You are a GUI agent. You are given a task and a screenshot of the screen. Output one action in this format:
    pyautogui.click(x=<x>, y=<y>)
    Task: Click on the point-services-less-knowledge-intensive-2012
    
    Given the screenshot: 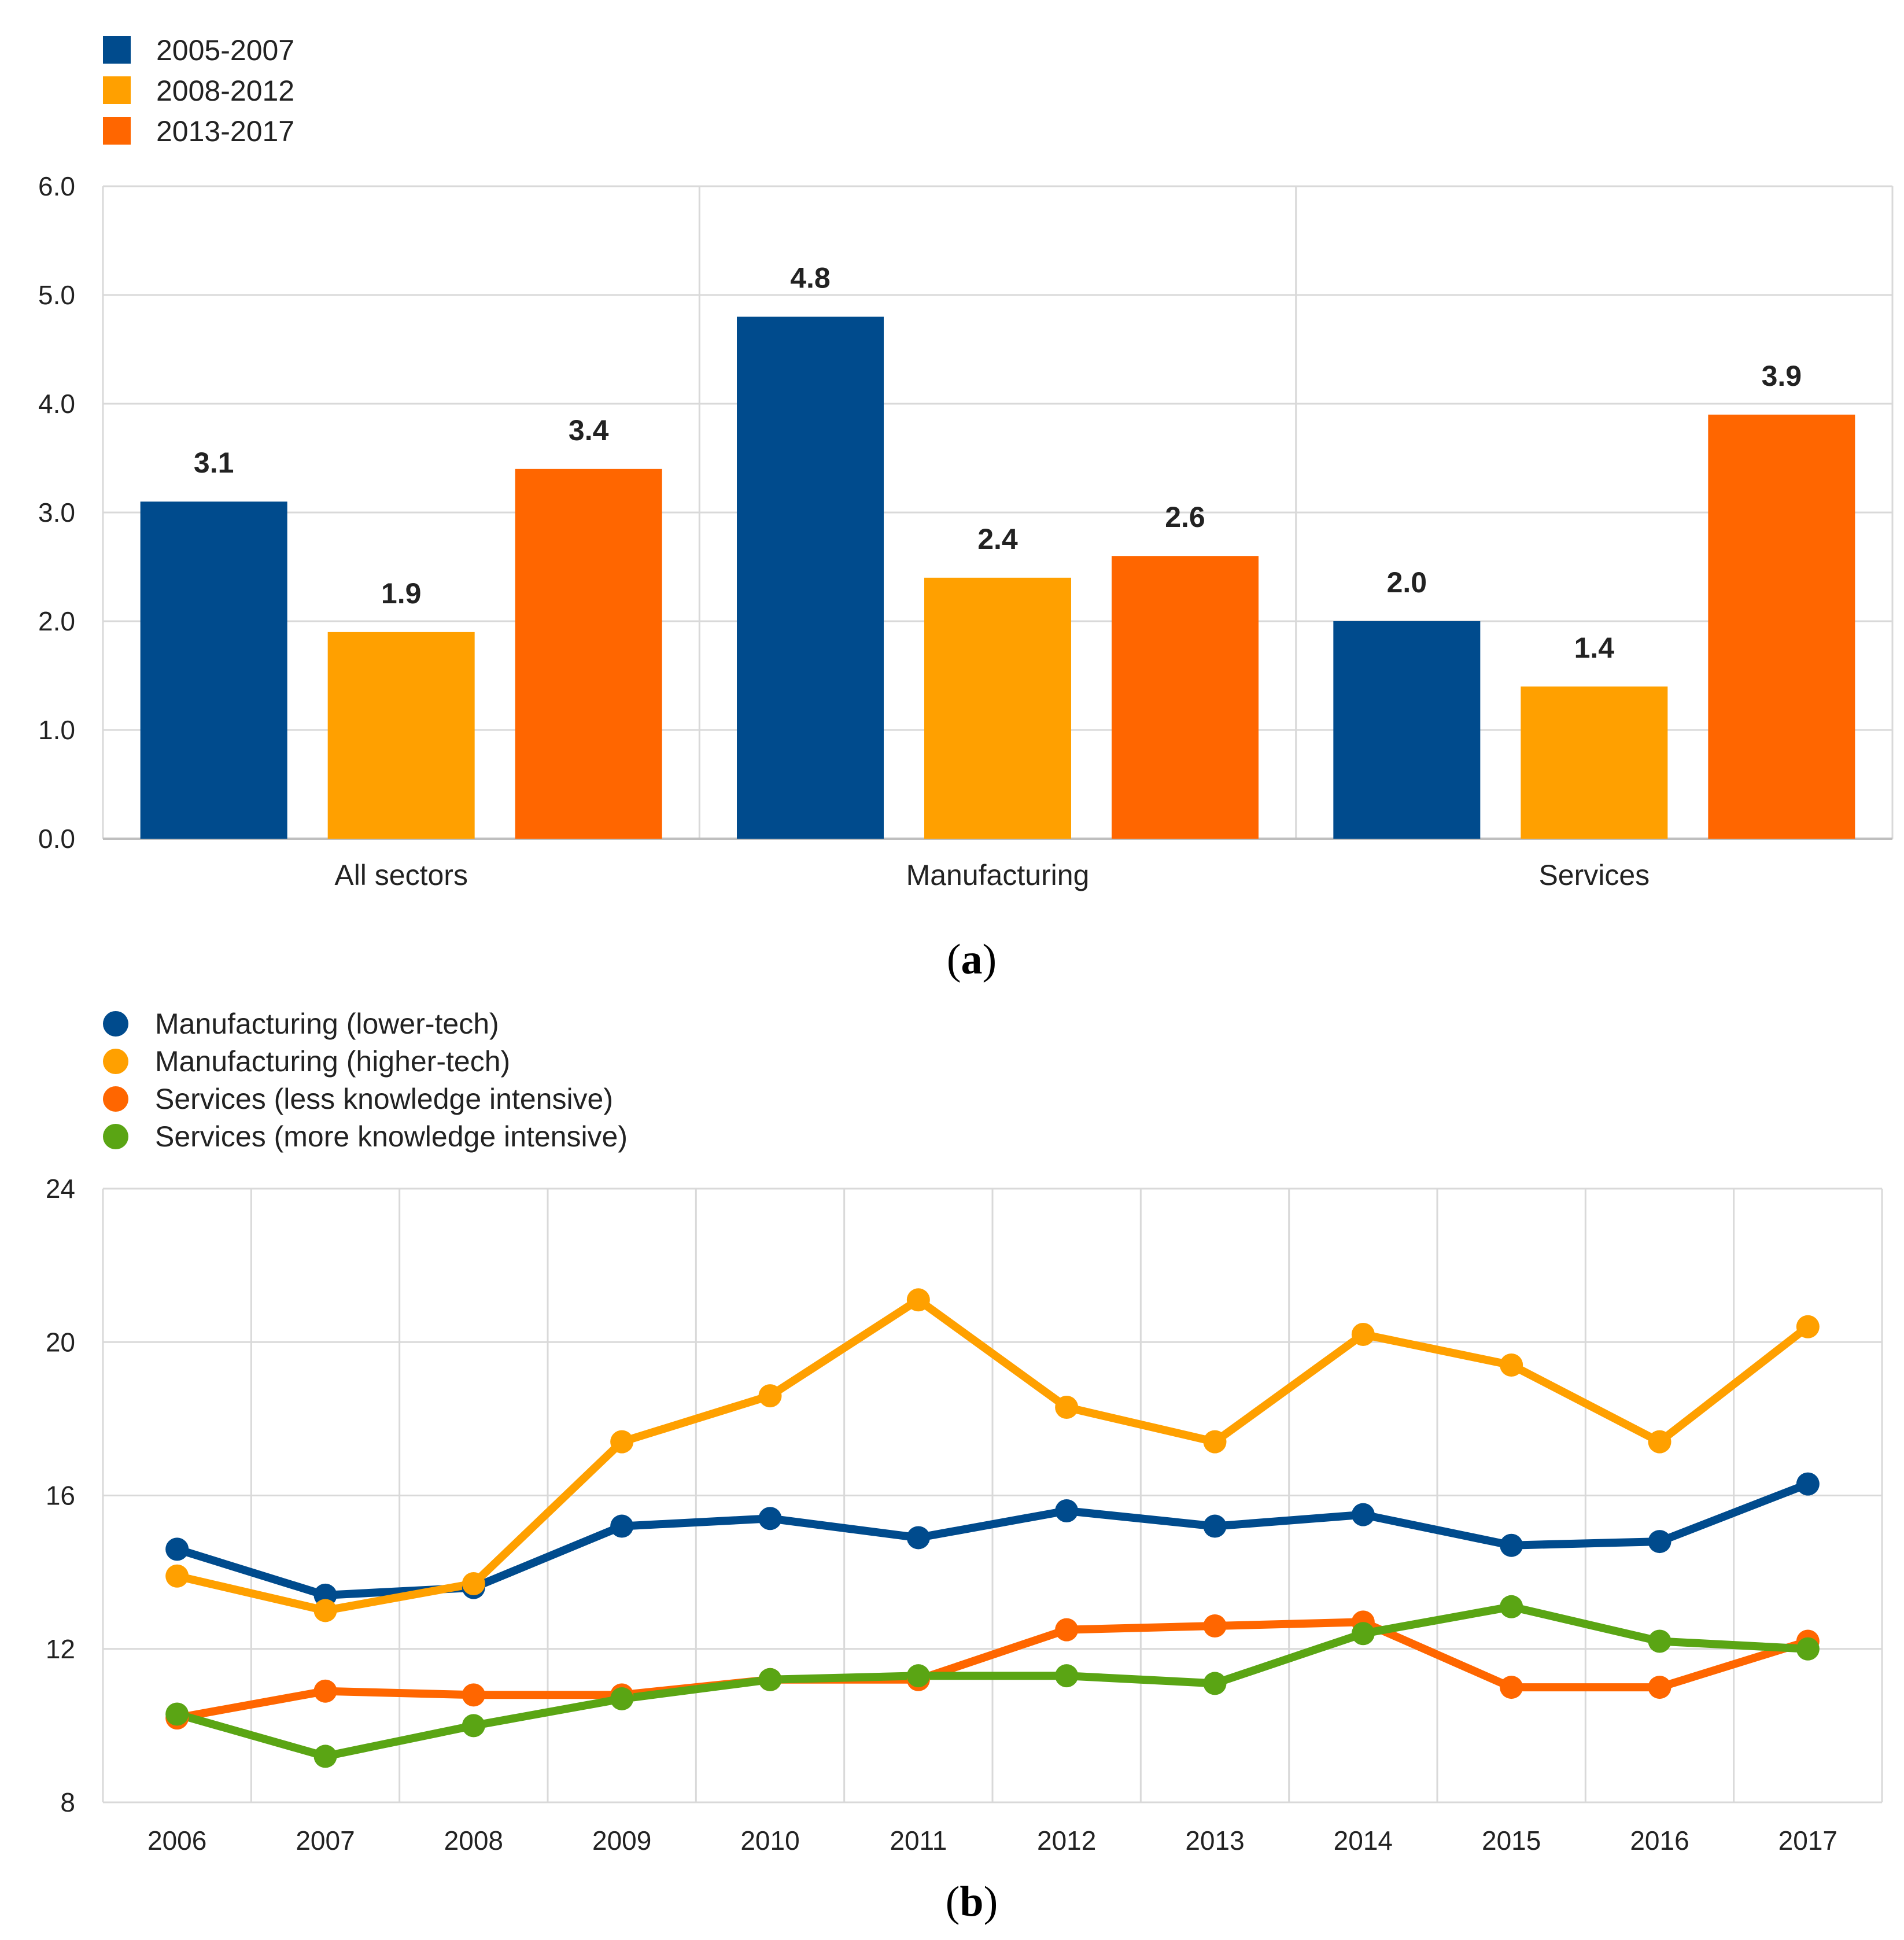 What is the action you would take?
    pyautogui.click(x=1067, y=1630)
    